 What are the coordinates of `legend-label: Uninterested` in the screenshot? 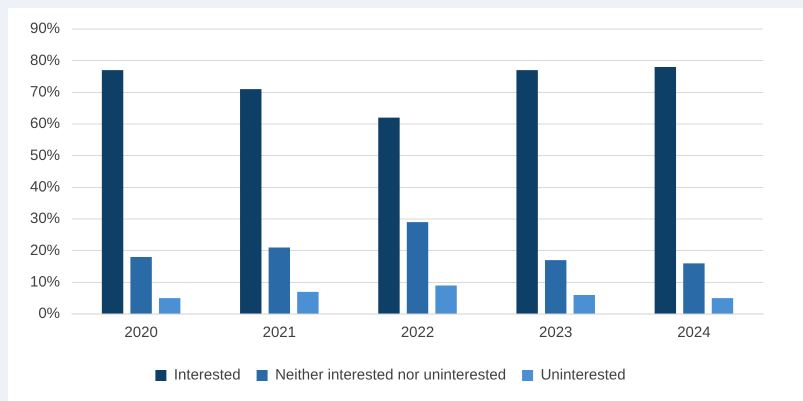 It's located at (583, 375).